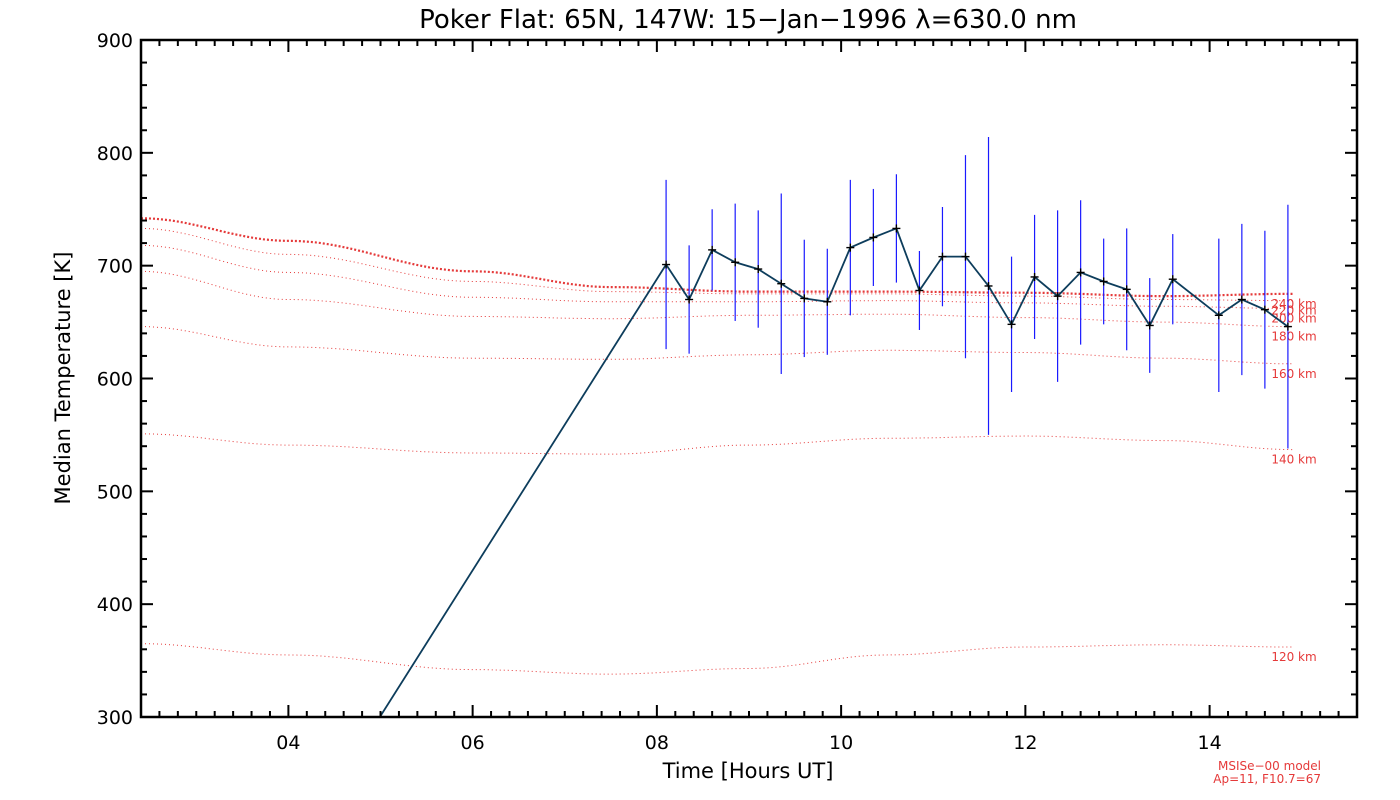 The image size is (1400, 800). What do you see at coordinates (717, 299) in the screenshot?
I see `model-curve-180-km` at bounding box center [717, 299].